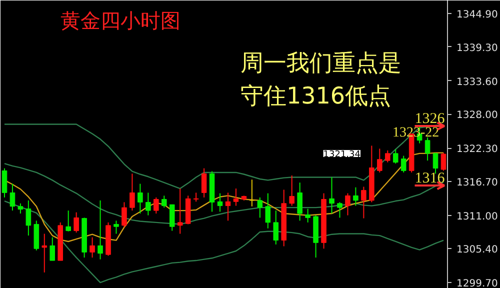 This screenshot has height=288, width=500. What do you see at coordinates (321, 80) in the screenshot?
I see `text: 周一我们重点是守住1316低点` at bounding box center [321, 80].